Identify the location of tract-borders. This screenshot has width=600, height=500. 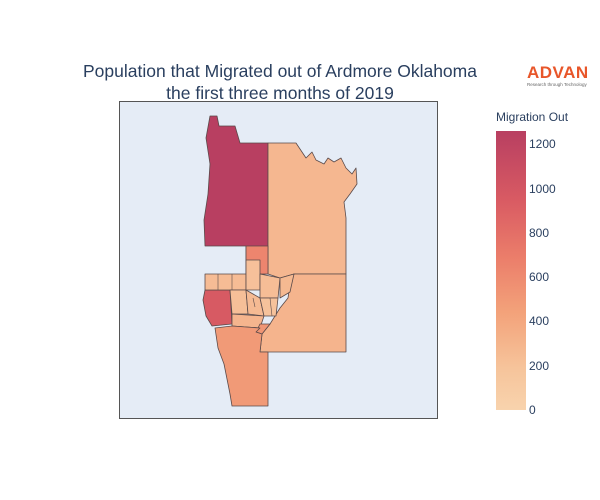
(245, 295).